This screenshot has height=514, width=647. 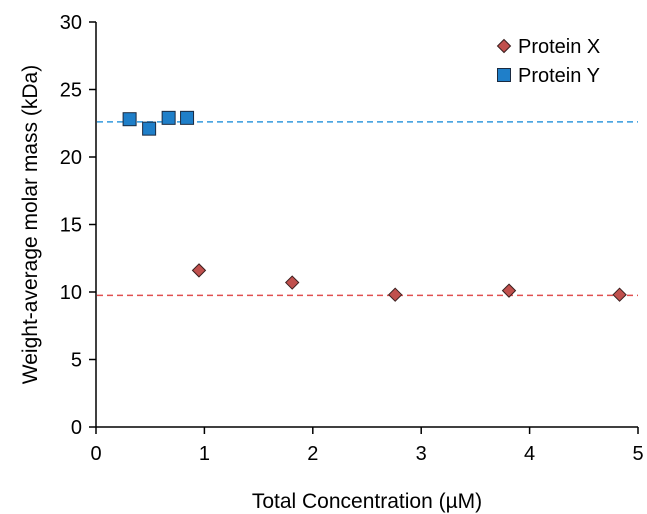 I want to click on y-tick-label: 20, so click(x=71, y=158).